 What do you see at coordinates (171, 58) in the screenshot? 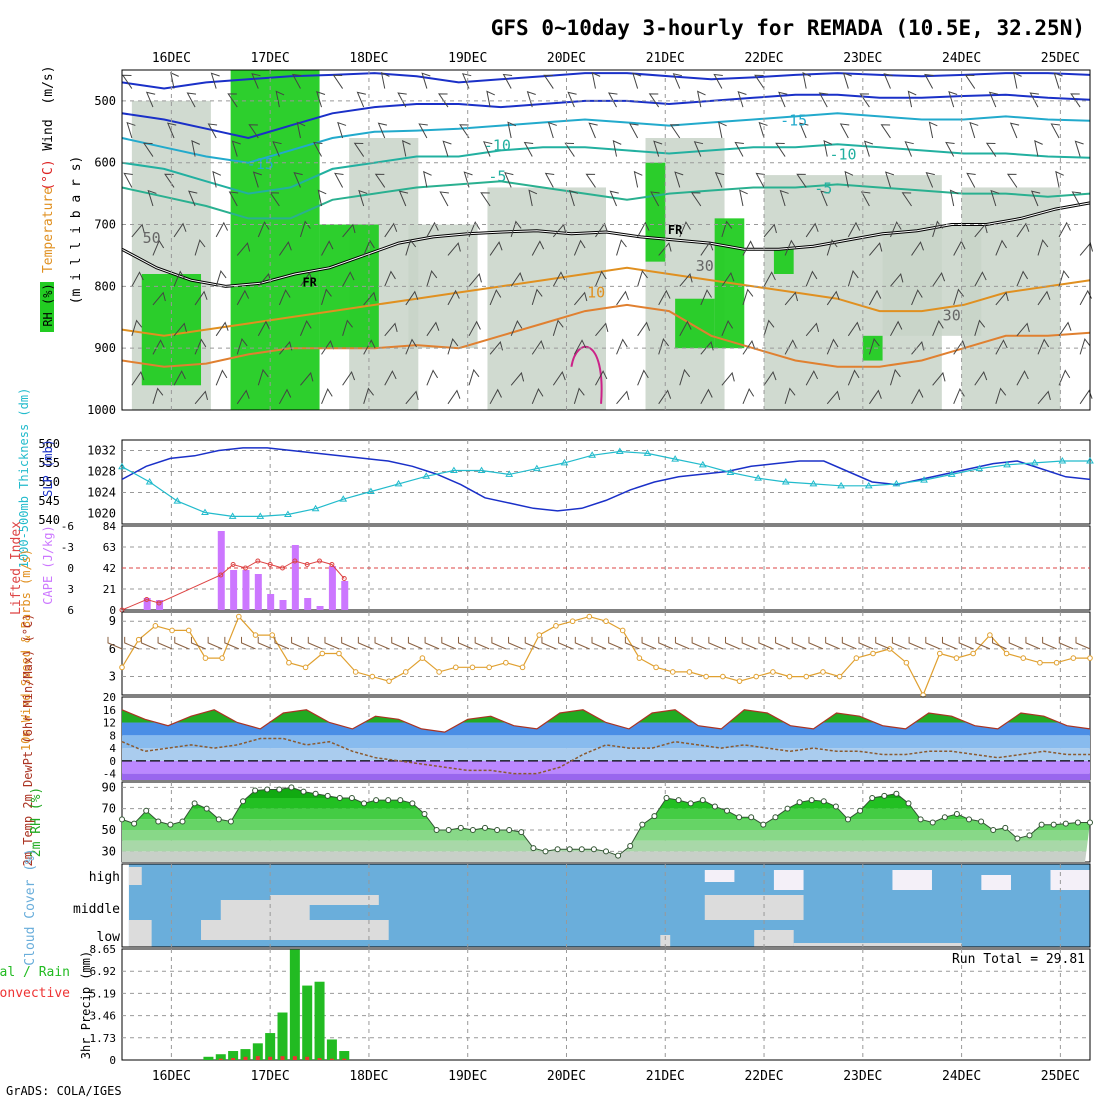
I see `top-date-label: 16DEC` at bounding box center [171, 58].